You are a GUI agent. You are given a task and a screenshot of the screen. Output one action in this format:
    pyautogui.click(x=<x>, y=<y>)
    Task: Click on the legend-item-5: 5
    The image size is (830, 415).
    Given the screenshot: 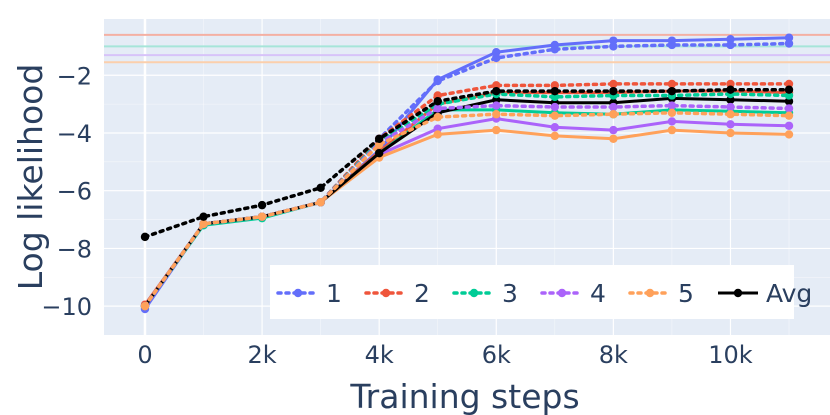 What is the action you would take?
    pyautogui.click(x=661, y=293)
    